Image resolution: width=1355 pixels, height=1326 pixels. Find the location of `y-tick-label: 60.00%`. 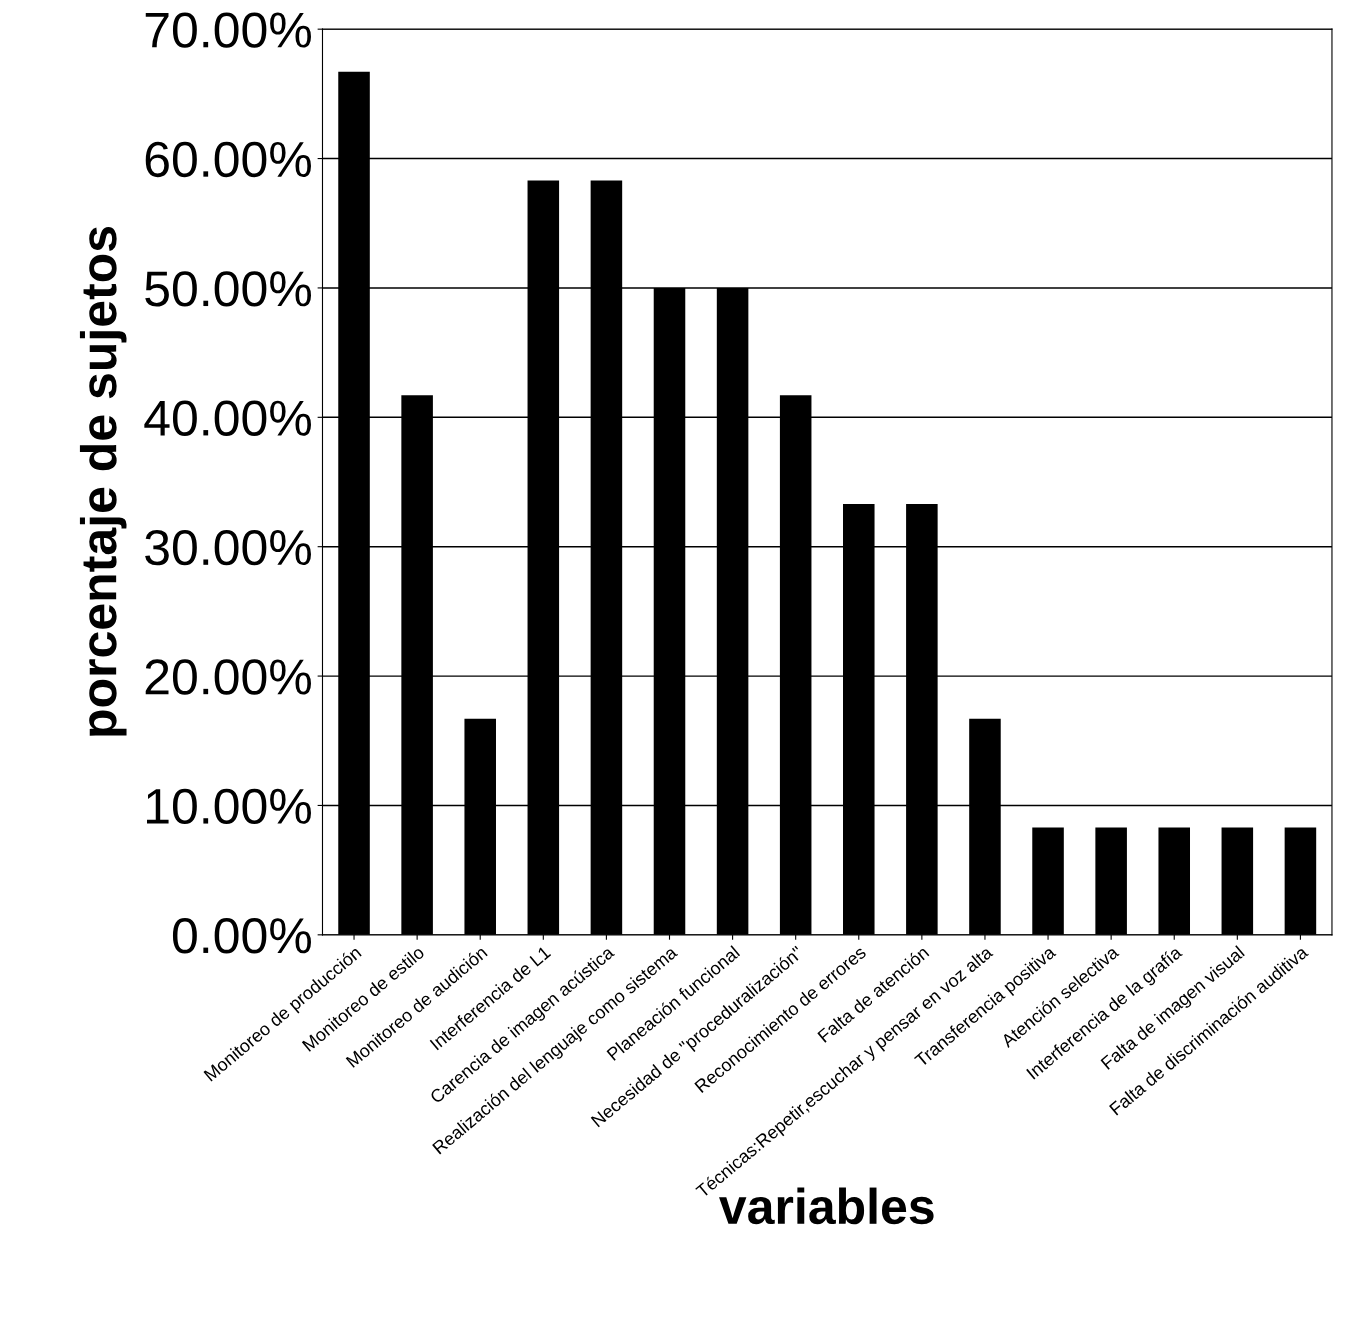

y-tick-label: 60.00% is located at coordinates (228, 159).